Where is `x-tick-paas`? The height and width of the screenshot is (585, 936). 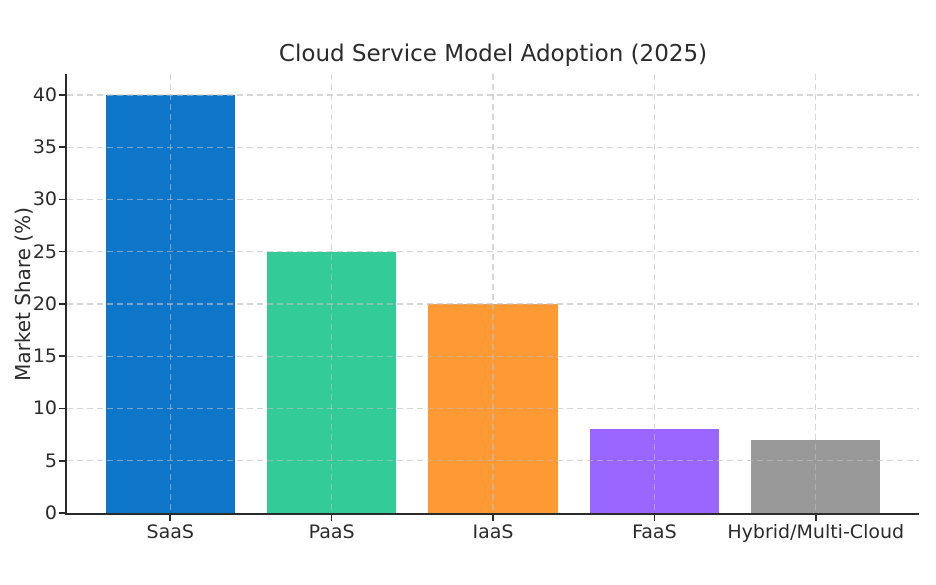
x-tick-paas is located at coordinates (331, 518).